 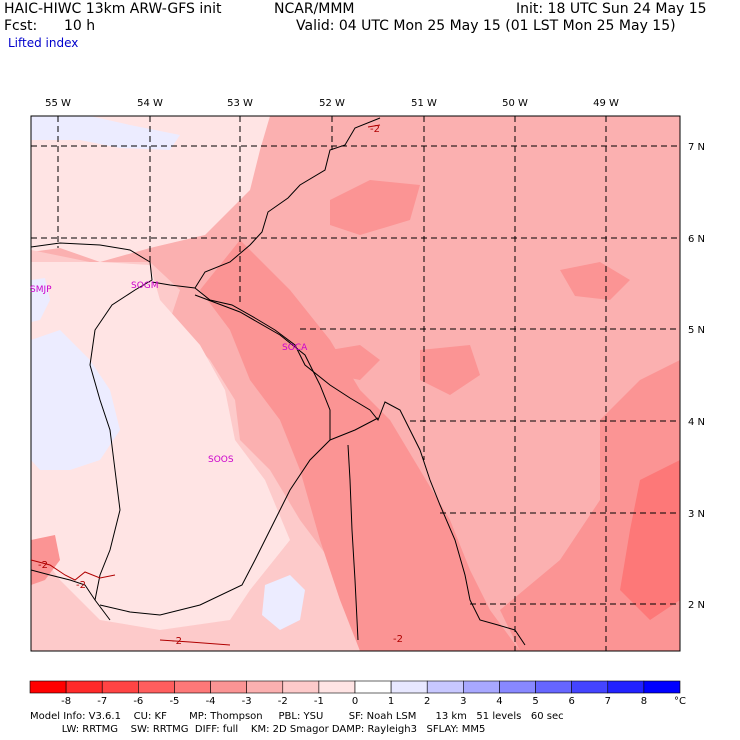 What do you see at coordinates (40, 300) in the screenshot?
I see `field-blue-patch-coast` at bounding box center [40, 300].